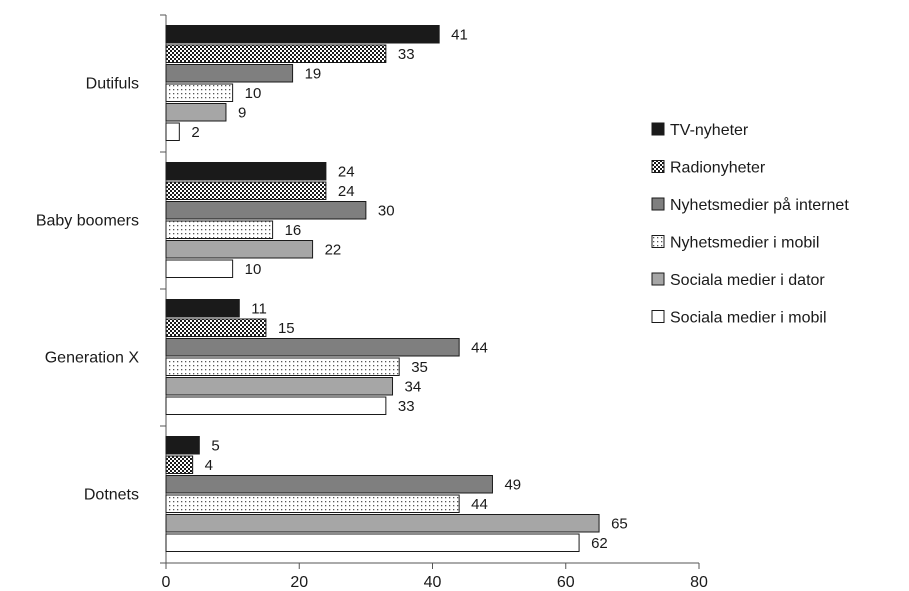 This screenshot has width=909, height=591. Describe the element at coordinates (299, 582) in the screenshot. I see `x-tick-label: 20` at that location.